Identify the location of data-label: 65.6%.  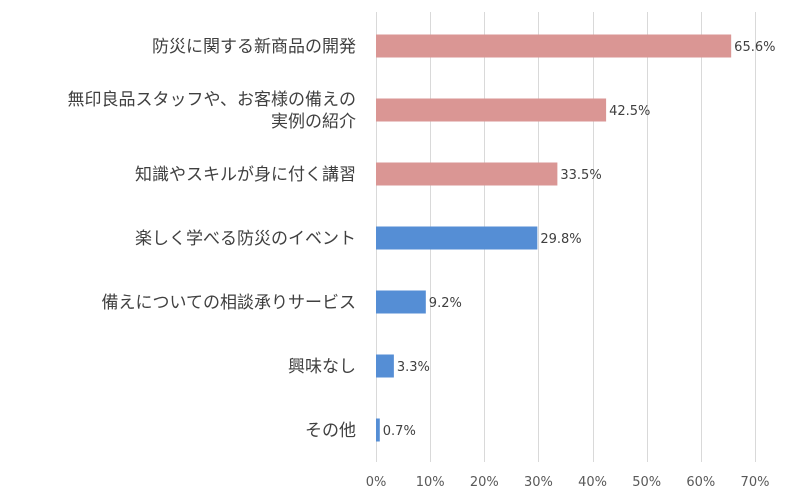
(754, 47).